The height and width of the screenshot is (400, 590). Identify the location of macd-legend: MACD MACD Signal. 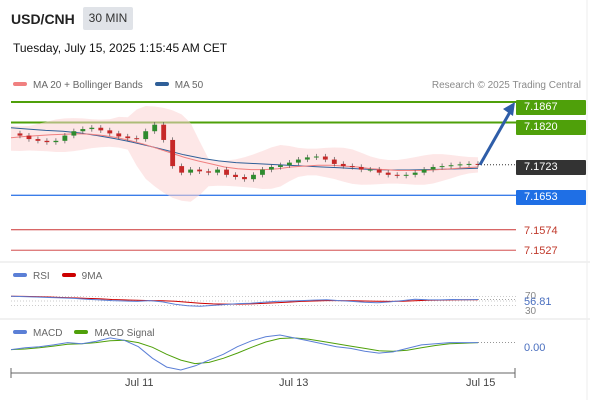
(83, 333).